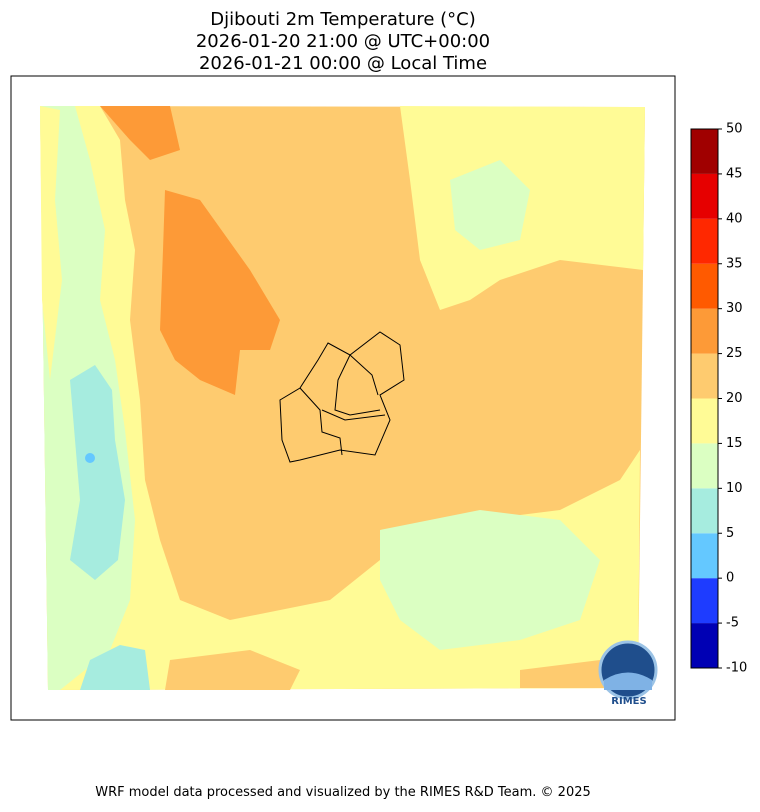 The width and height of the screenshot is (760, 812). What do you see at coordinates (734, 353) in the screenshot?
I see `colorbar-tick-label: 25` at bounding box center [734, 353].